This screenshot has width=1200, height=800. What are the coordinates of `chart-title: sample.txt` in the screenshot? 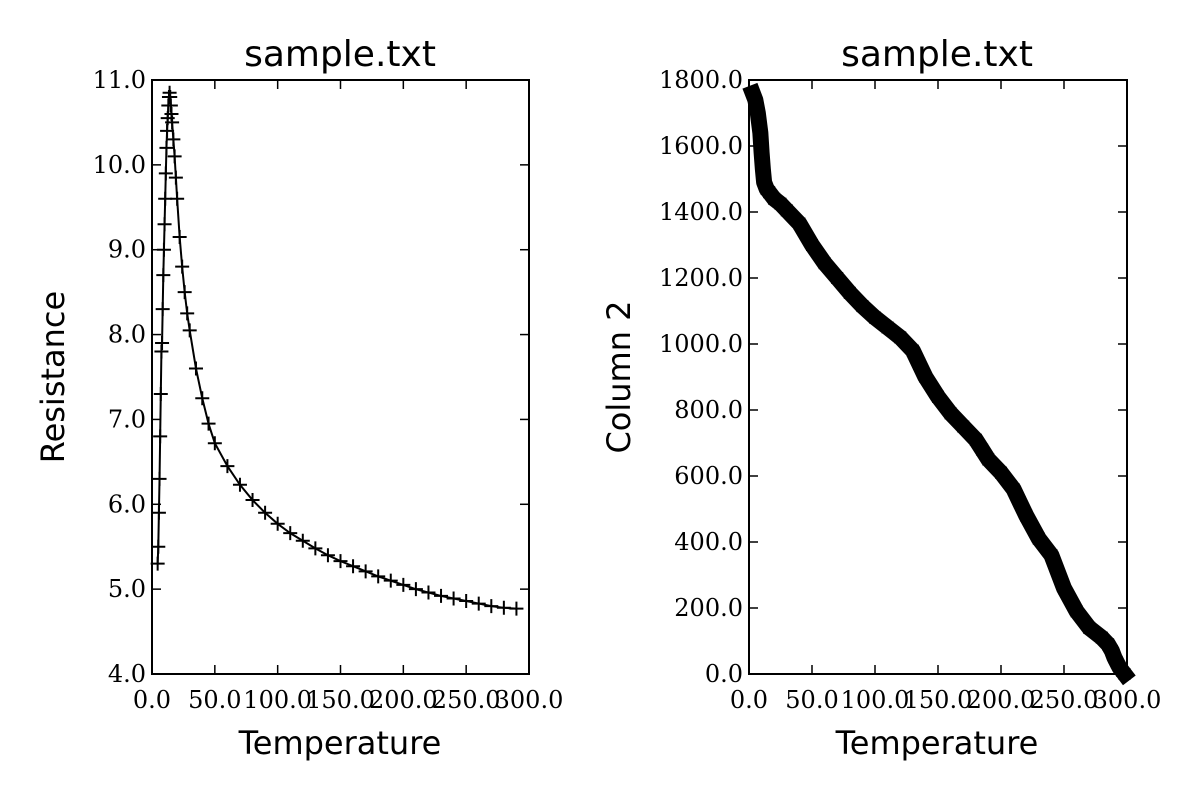 It's located at (937, 54).